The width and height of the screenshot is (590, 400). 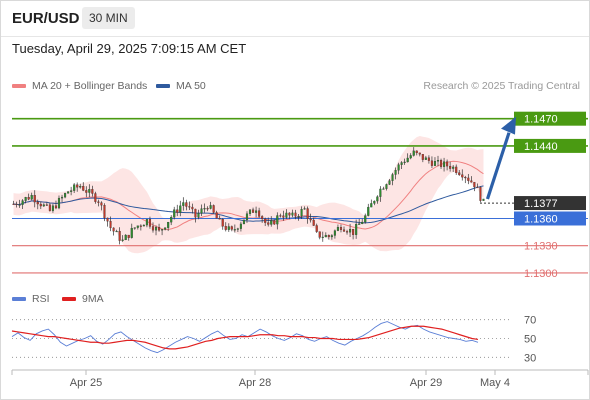 What do you see at coordinates (530, 340) in the screenshot?
I see `rsi-tick-50: 50` at bounding box center [530, 340].